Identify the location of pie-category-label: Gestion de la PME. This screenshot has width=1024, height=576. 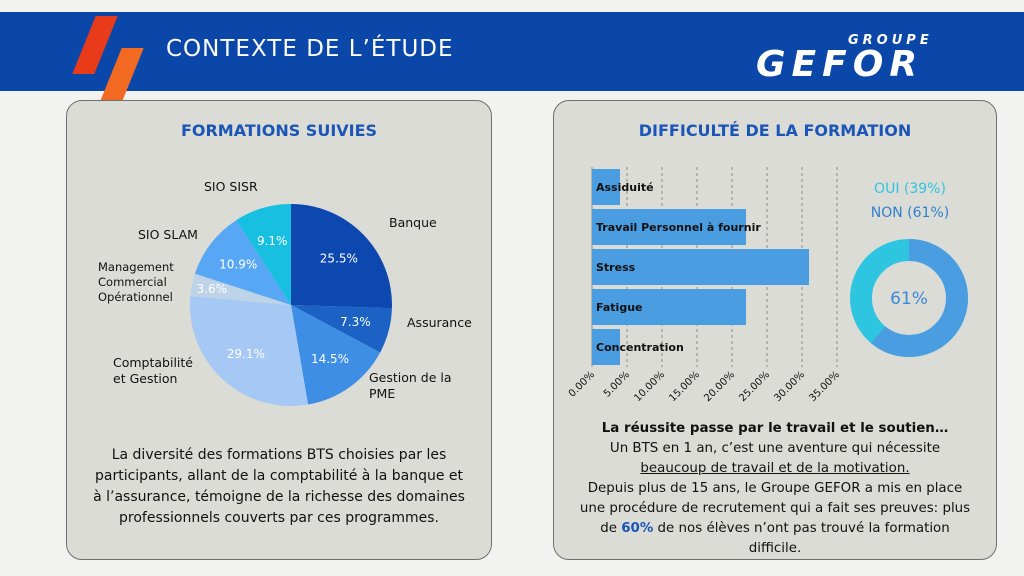
(410, 385).